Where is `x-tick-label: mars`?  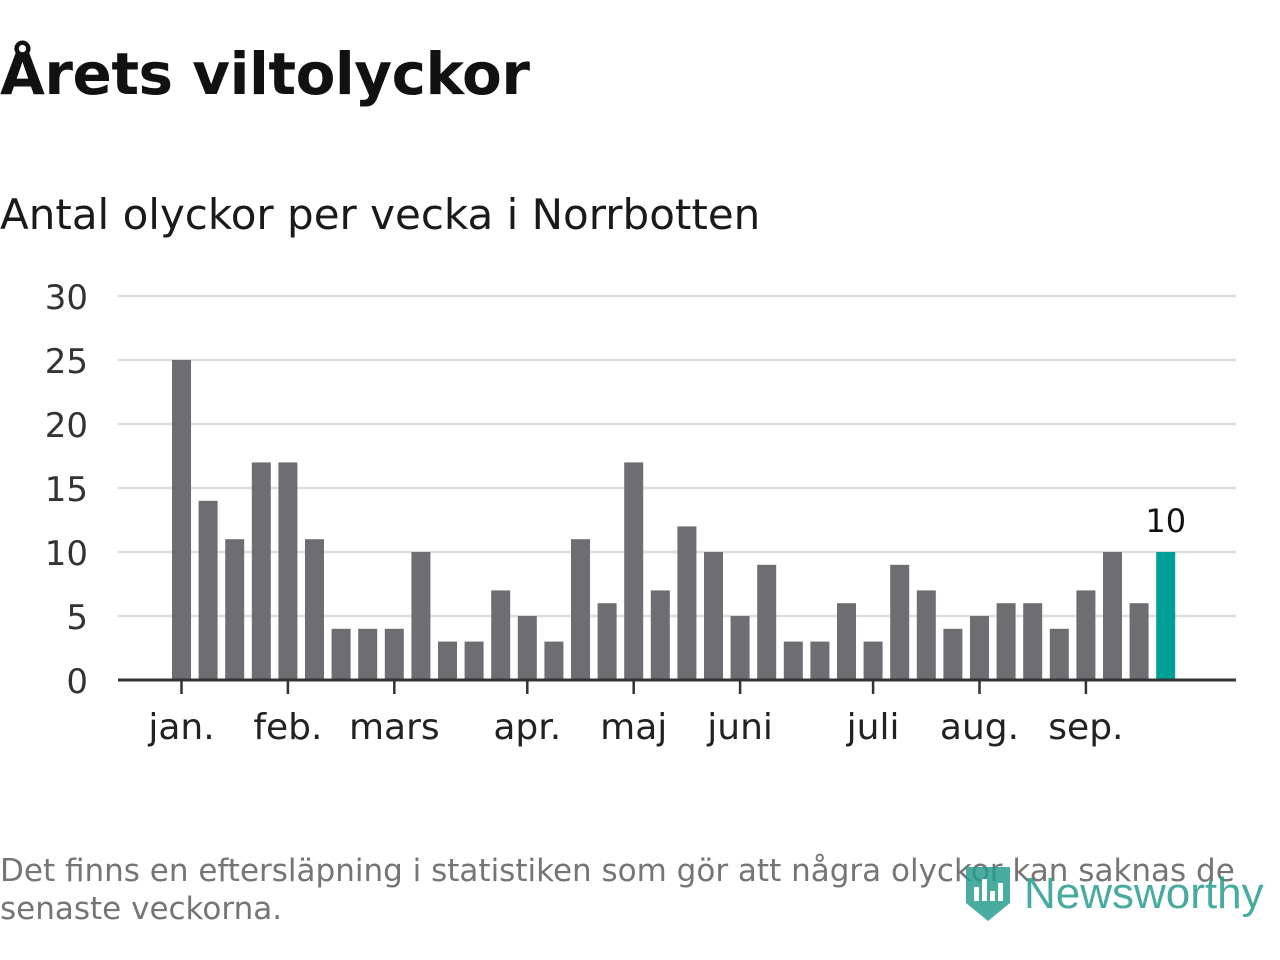 x-tick-label: mars is located at coordinates (394, 727).